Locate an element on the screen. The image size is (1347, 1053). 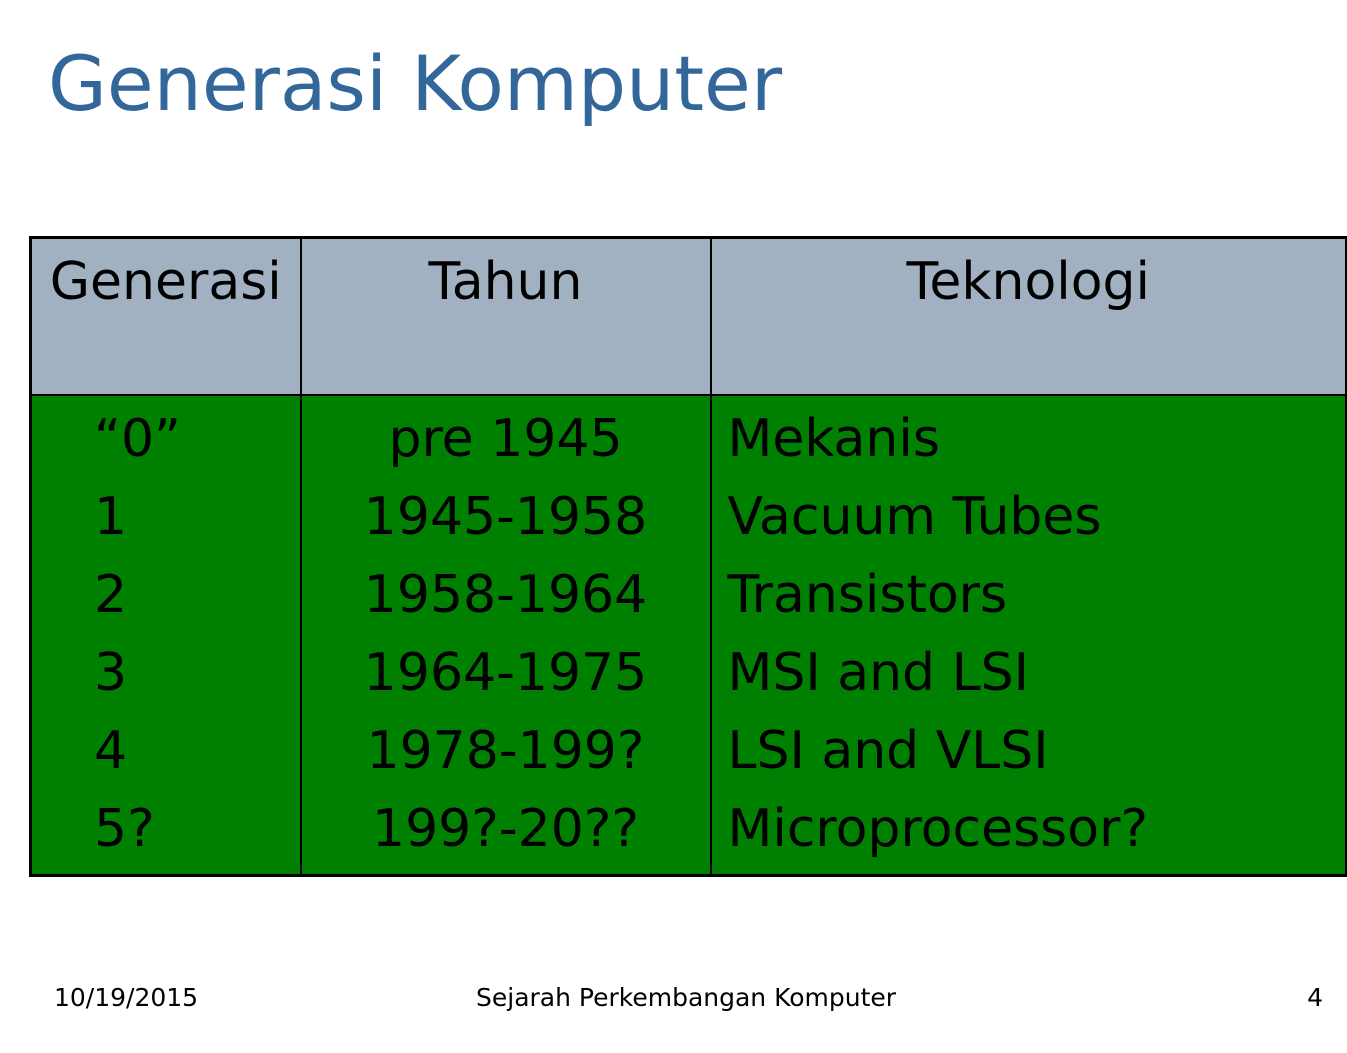
slide-title: Generasi Komputer is located at coordinates (415, 83).